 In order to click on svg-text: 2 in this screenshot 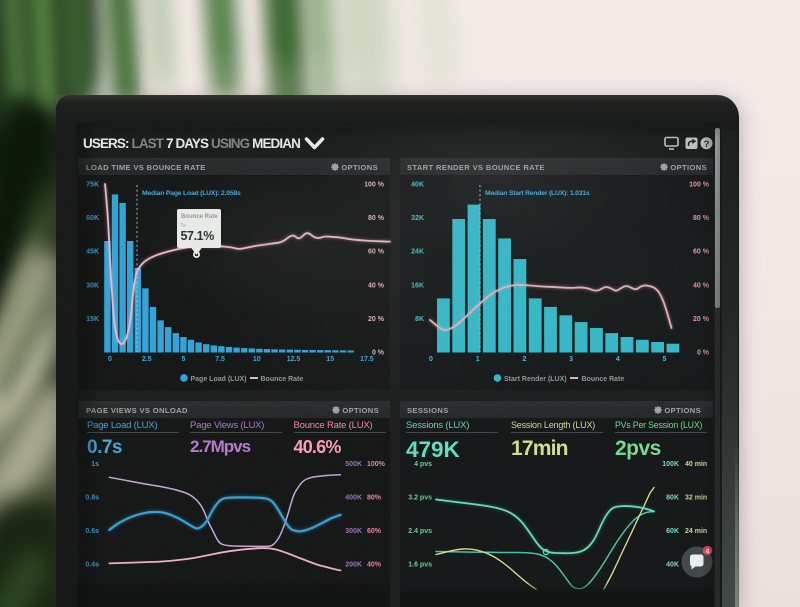, I will do `click(524, 359)`.